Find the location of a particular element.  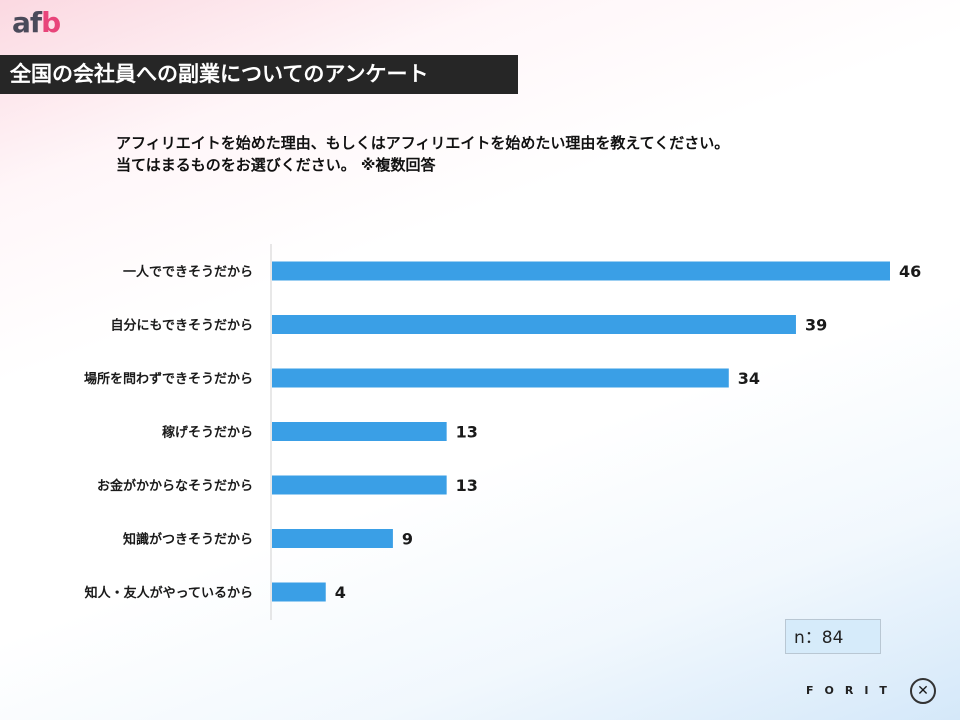

category-label: 自分にもできそうだから is located at coordinates (182, 326).